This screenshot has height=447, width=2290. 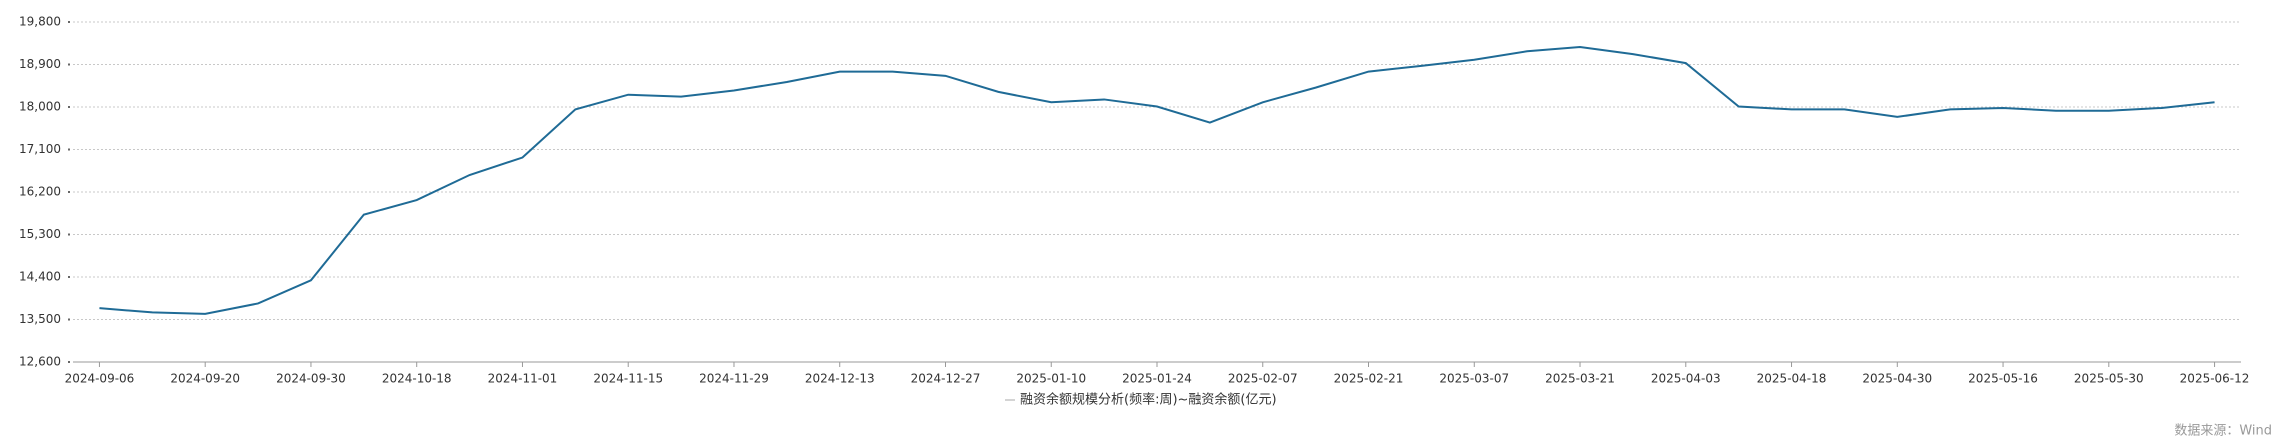 What do you see at coordinates (2223, 431) in the screenshot?
I see `source: 数据来源：Wind` at bounding box center [2223, 431].